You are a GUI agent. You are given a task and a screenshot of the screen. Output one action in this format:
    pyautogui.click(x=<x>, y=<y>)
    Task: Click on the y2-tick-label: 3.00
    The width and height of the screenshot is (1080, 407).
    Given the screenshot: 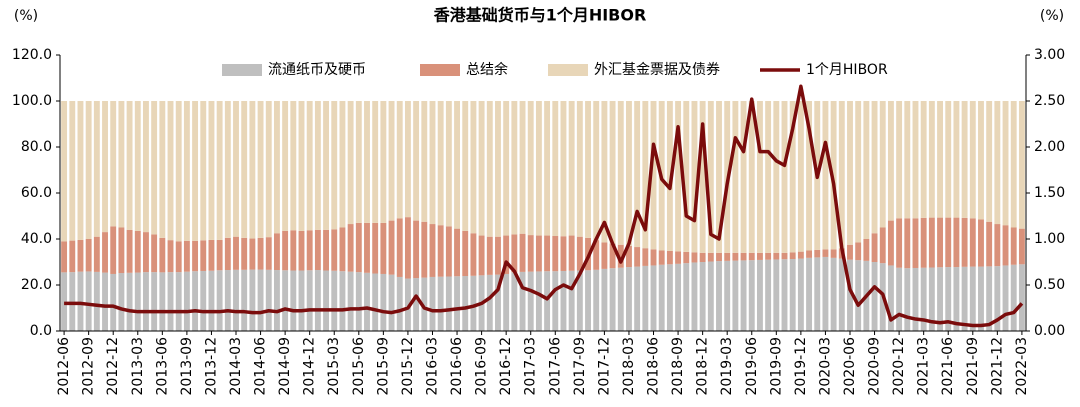 What is the action you would take?
    pyautogui.click(x=1049, y=55)
    